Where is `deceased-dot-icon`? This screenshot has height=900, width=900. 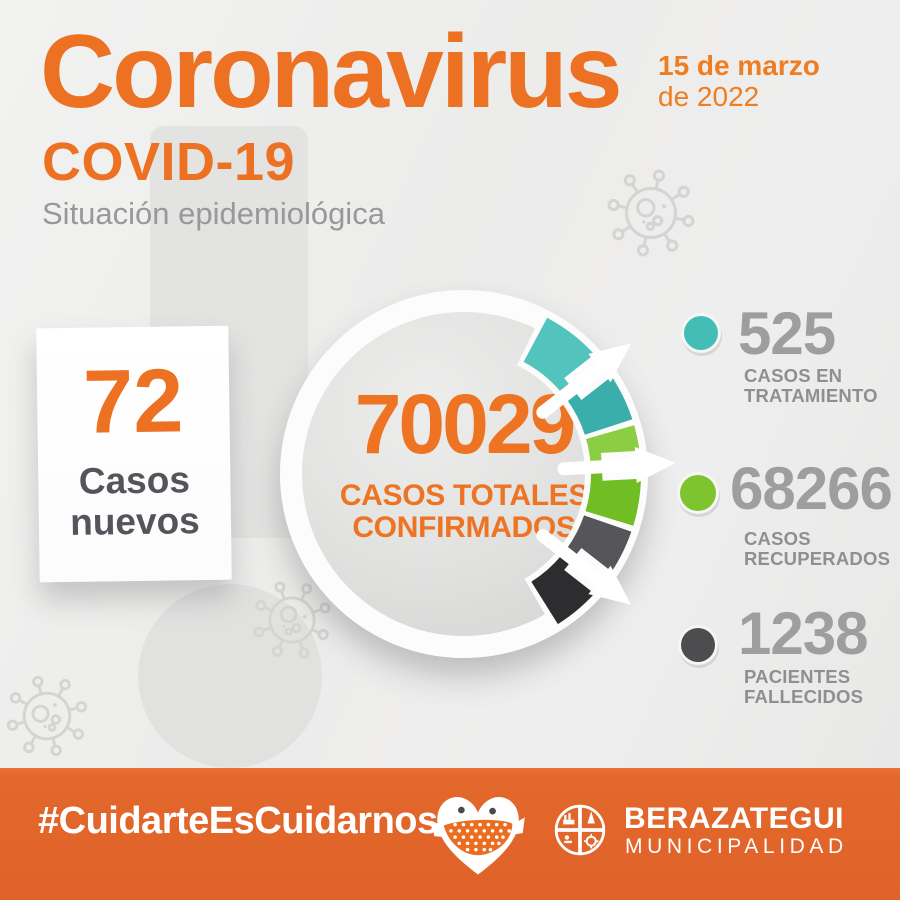
deceased-dot-icon is located at coordinates (698, 646).